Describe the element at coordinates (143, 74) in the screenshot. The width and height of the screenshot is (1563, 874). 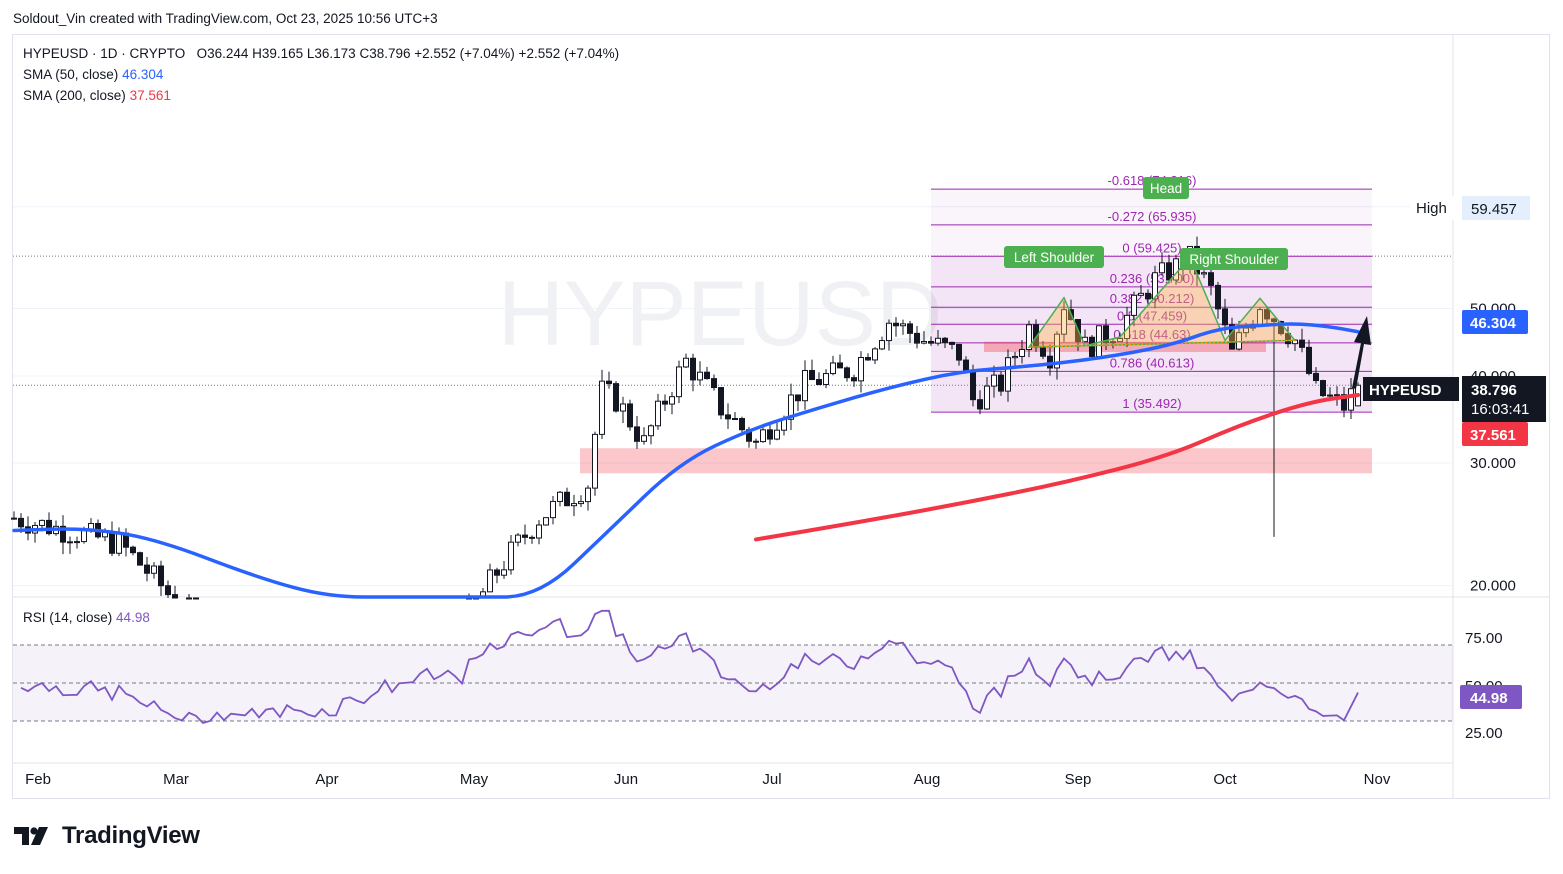
I see `sma50-value: 46.304` at that location.